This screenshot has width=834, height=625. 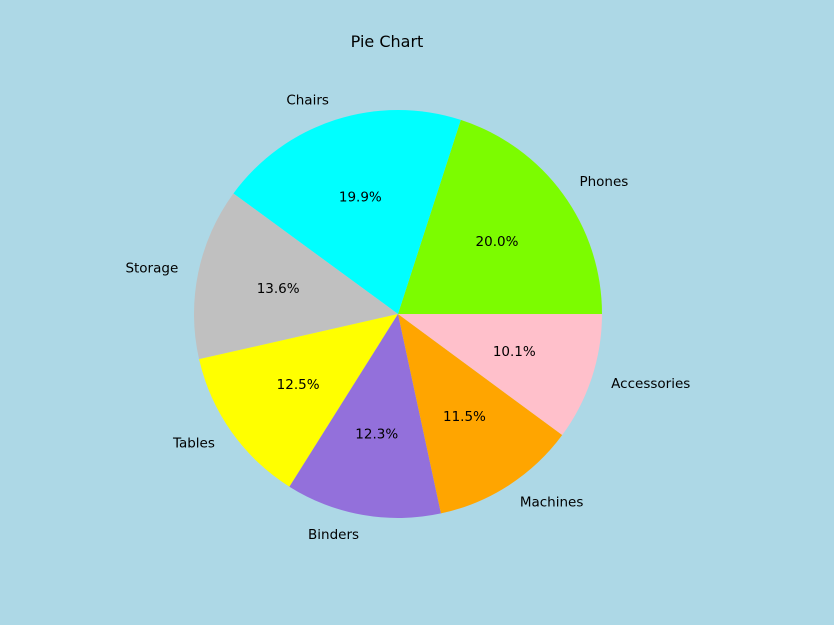 I want to click on pie-slice-tables, so click(x=298, y=400).